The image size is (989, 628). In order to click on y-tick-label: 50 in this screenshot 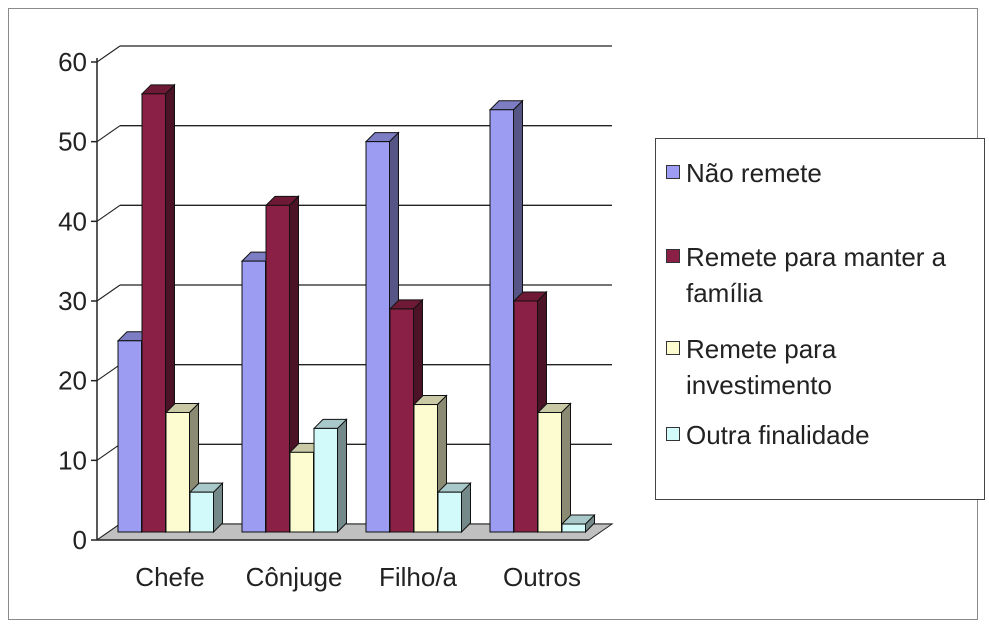, I will do `click(72, 142)`.